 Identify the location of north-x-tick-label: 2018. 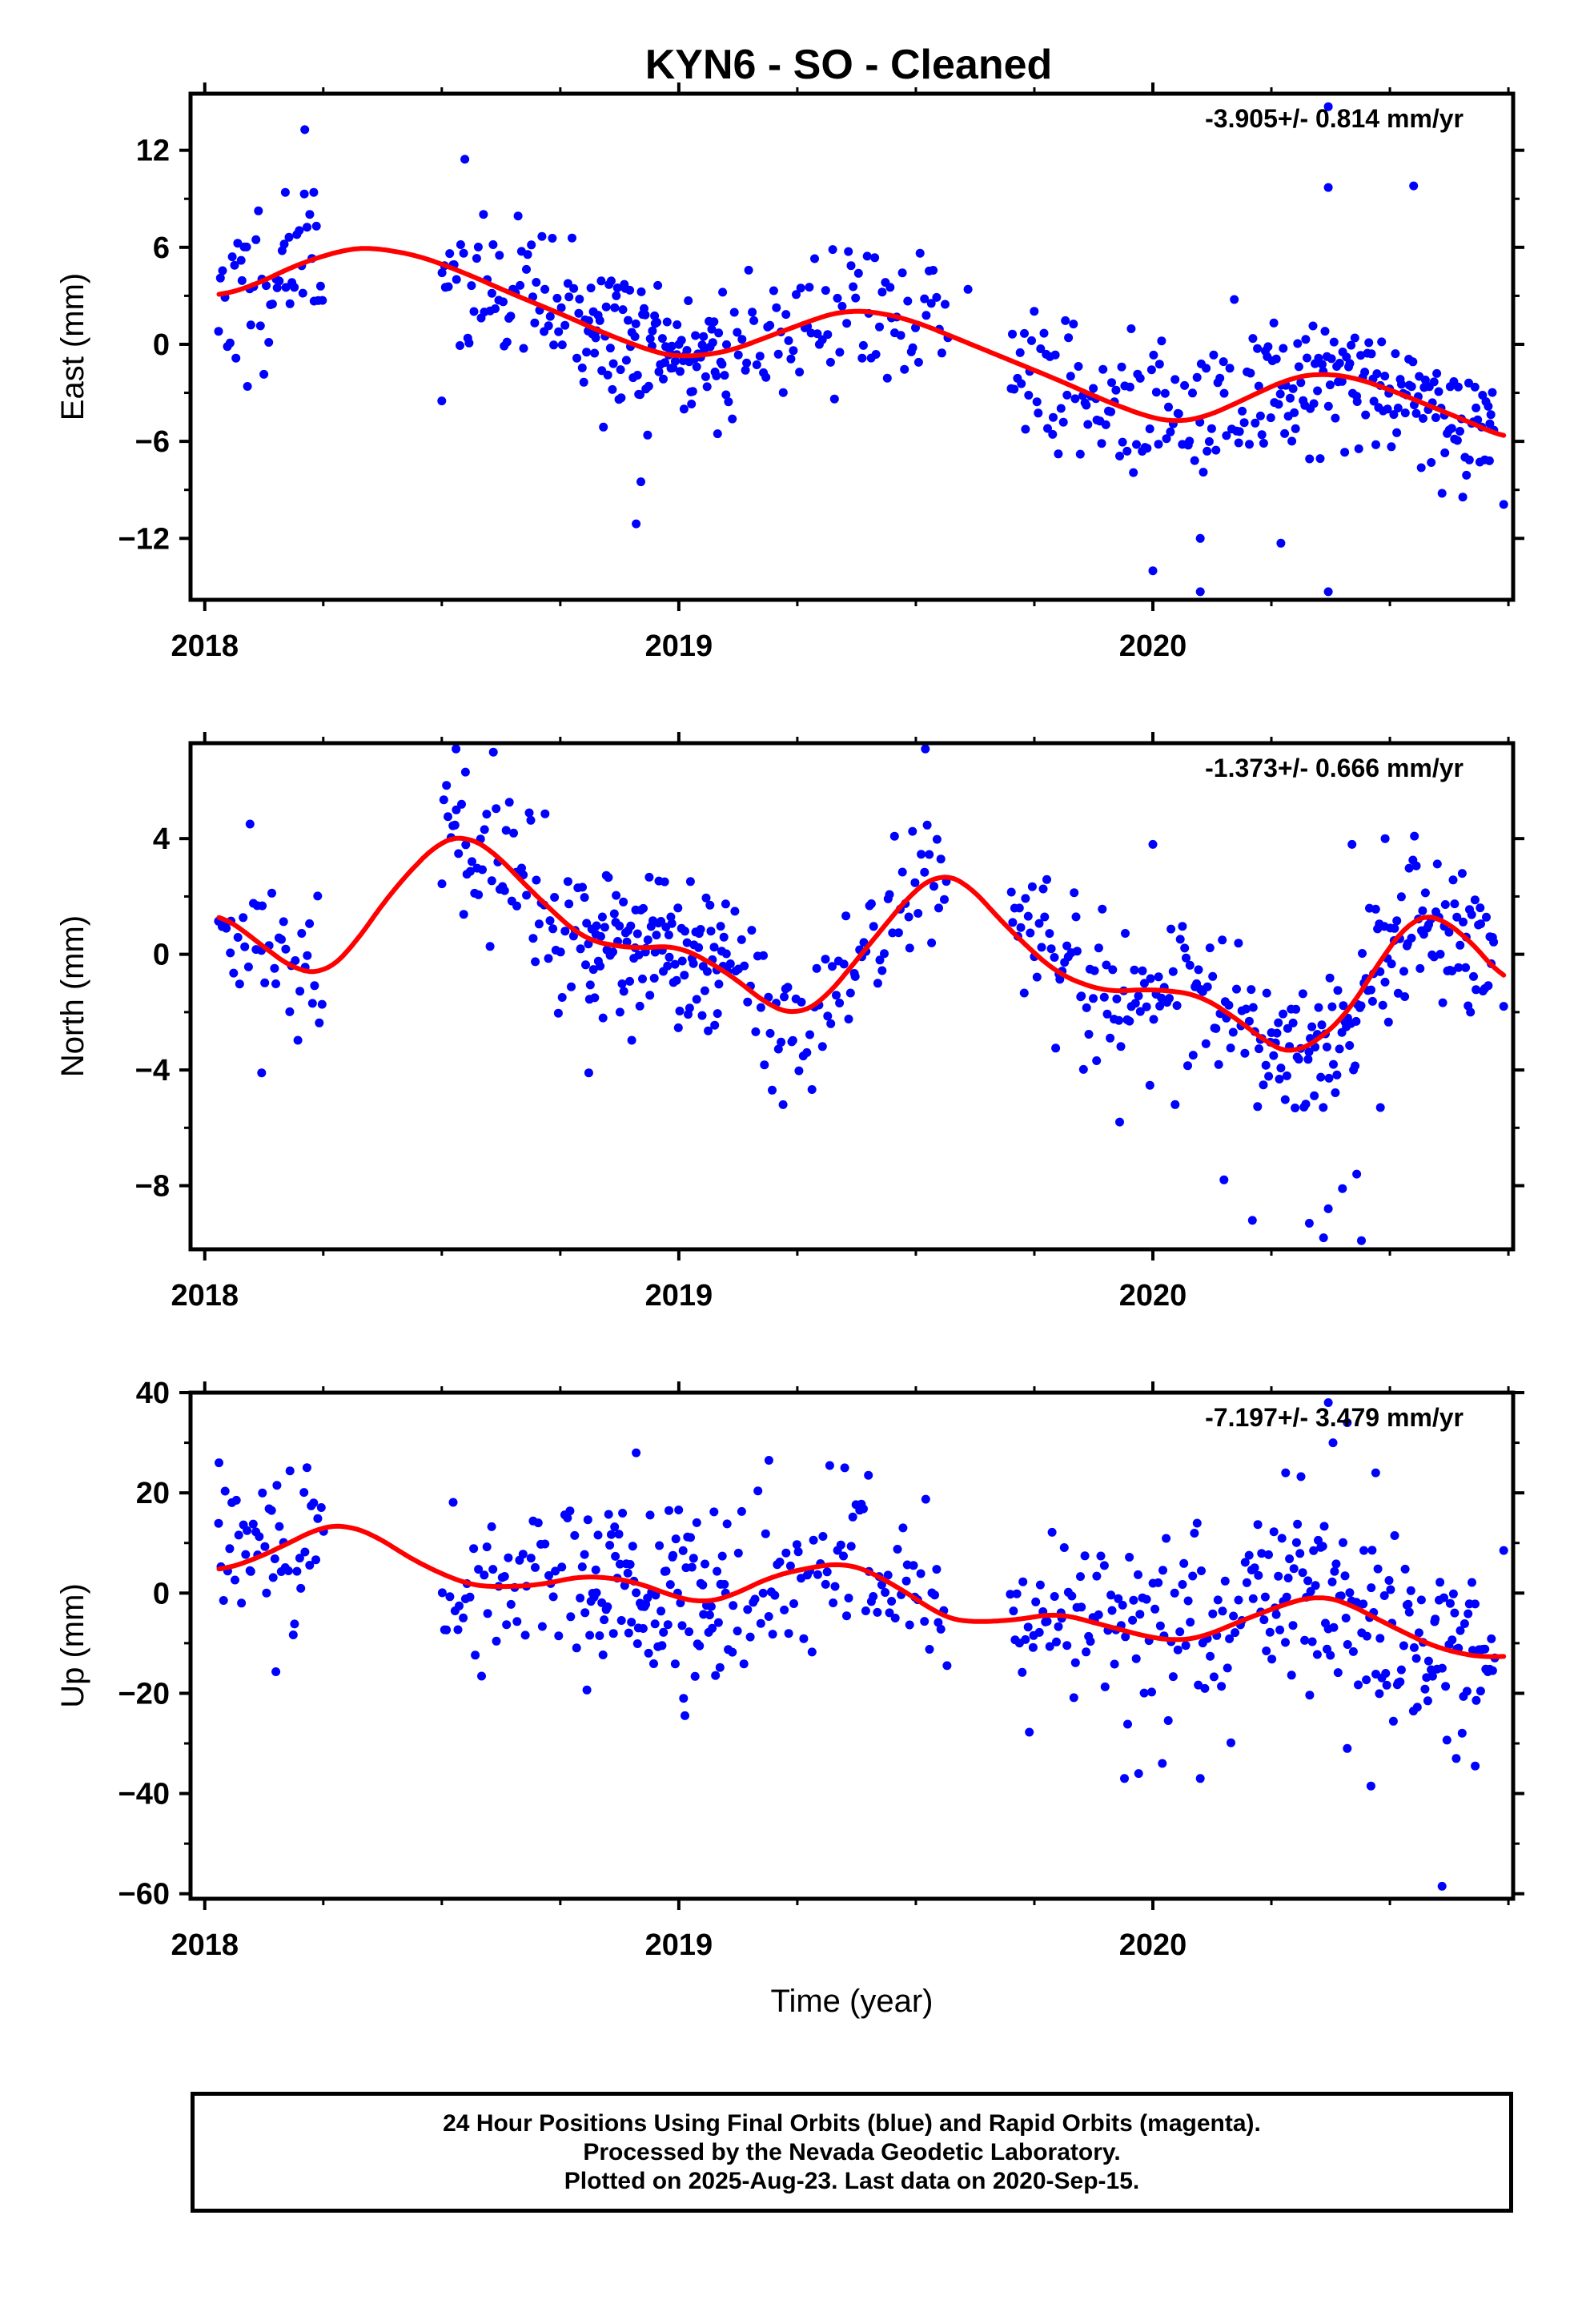
(205, 1296).